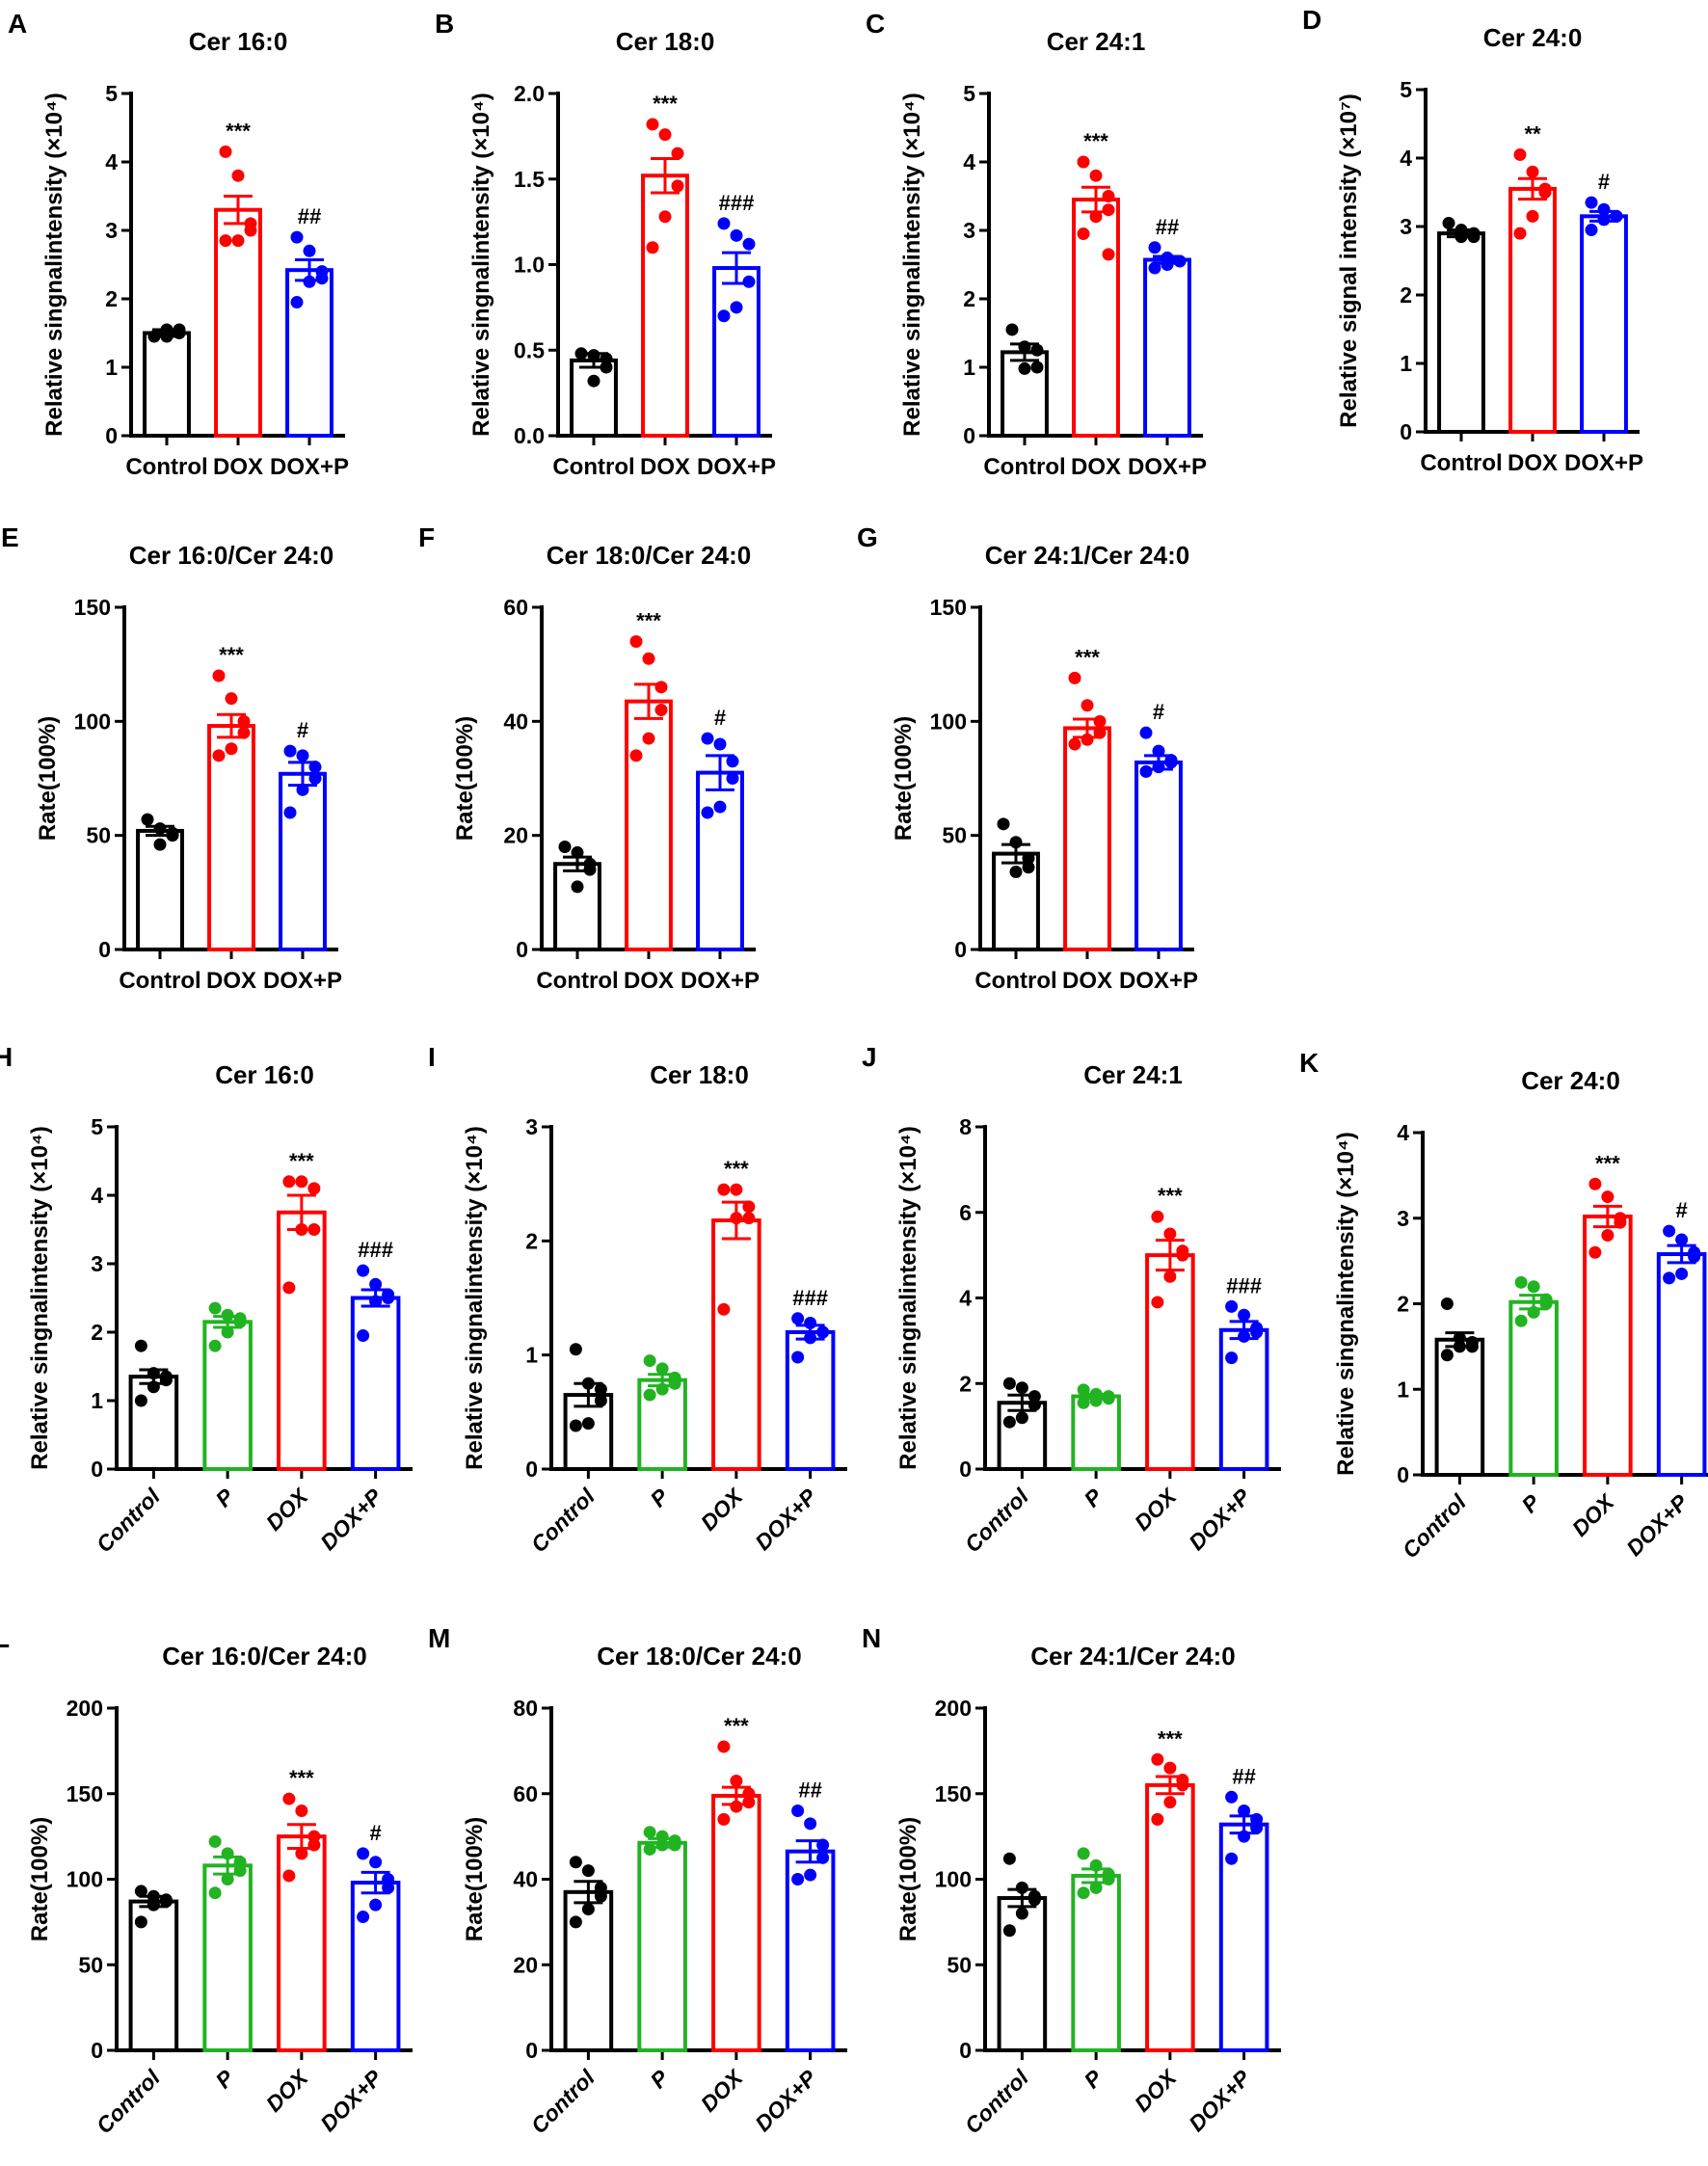 The image size is (1708, 2166). Describe the element at coordinates (1570, 1080) in the screenshot. I see `chart-title: Cer 24:0` at that location.